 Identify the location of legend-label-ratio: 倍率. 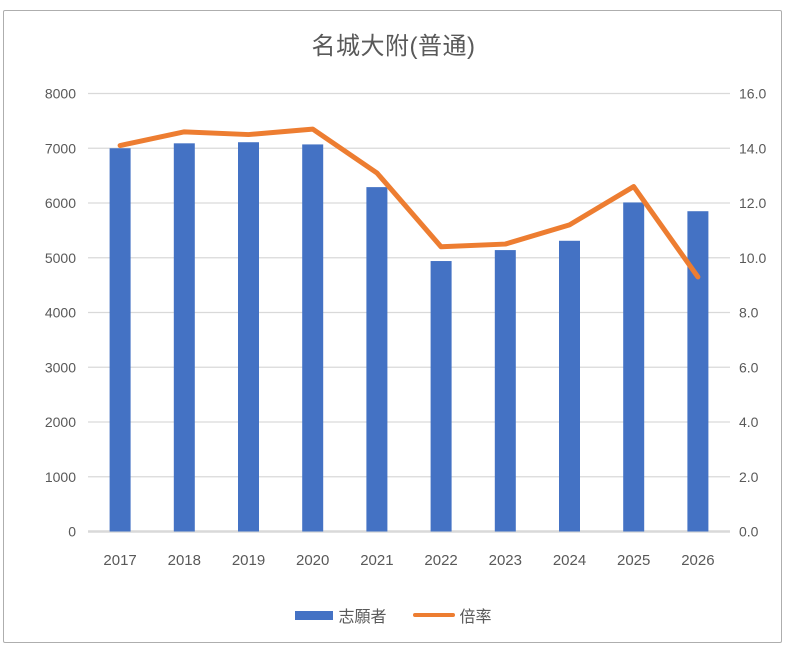
(475, 617).